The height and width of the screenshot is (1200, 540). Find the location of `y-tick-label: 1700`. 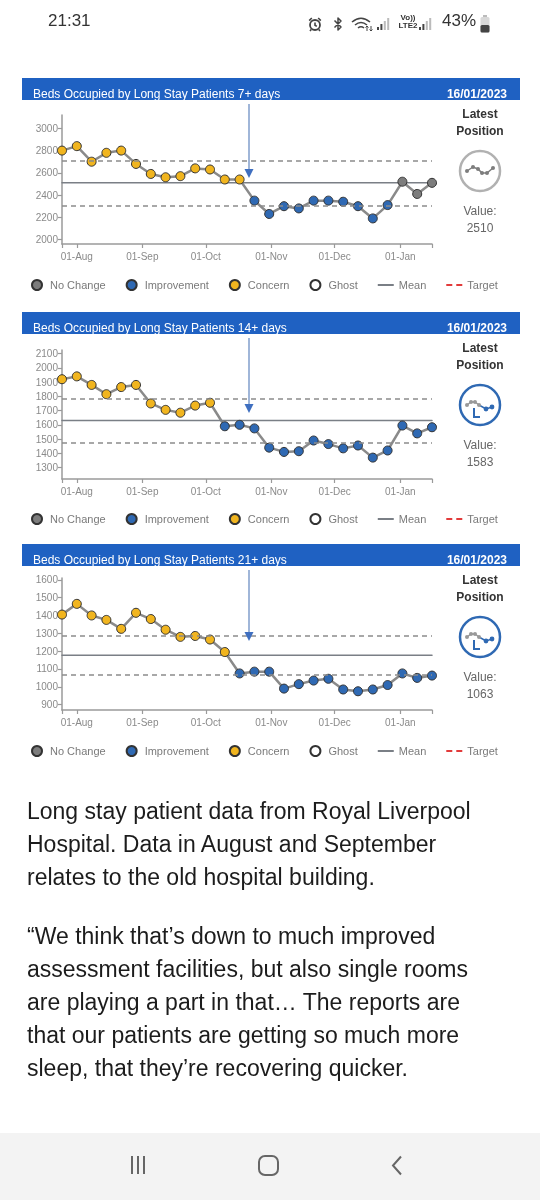

y-tick-label: 1700 is located at coordinates (47, 411).